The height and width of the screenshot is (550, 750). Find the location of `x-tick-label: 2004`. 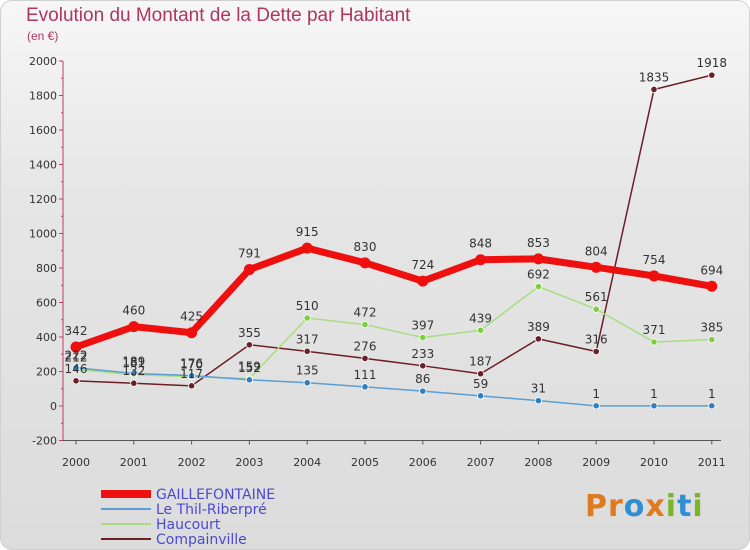

x-tick-label: 2004 is located at coordinates (307, 462).